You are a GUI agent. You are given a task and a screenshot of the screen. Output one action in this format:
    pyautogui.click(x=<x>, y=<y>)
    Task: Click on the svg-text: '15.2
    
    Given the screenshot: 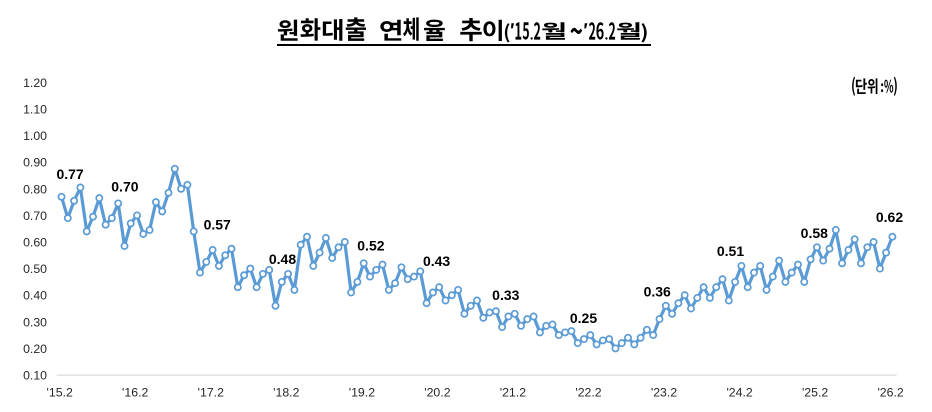 What is the action you would take?
    pyautogui.click(x=60, y=392)
    